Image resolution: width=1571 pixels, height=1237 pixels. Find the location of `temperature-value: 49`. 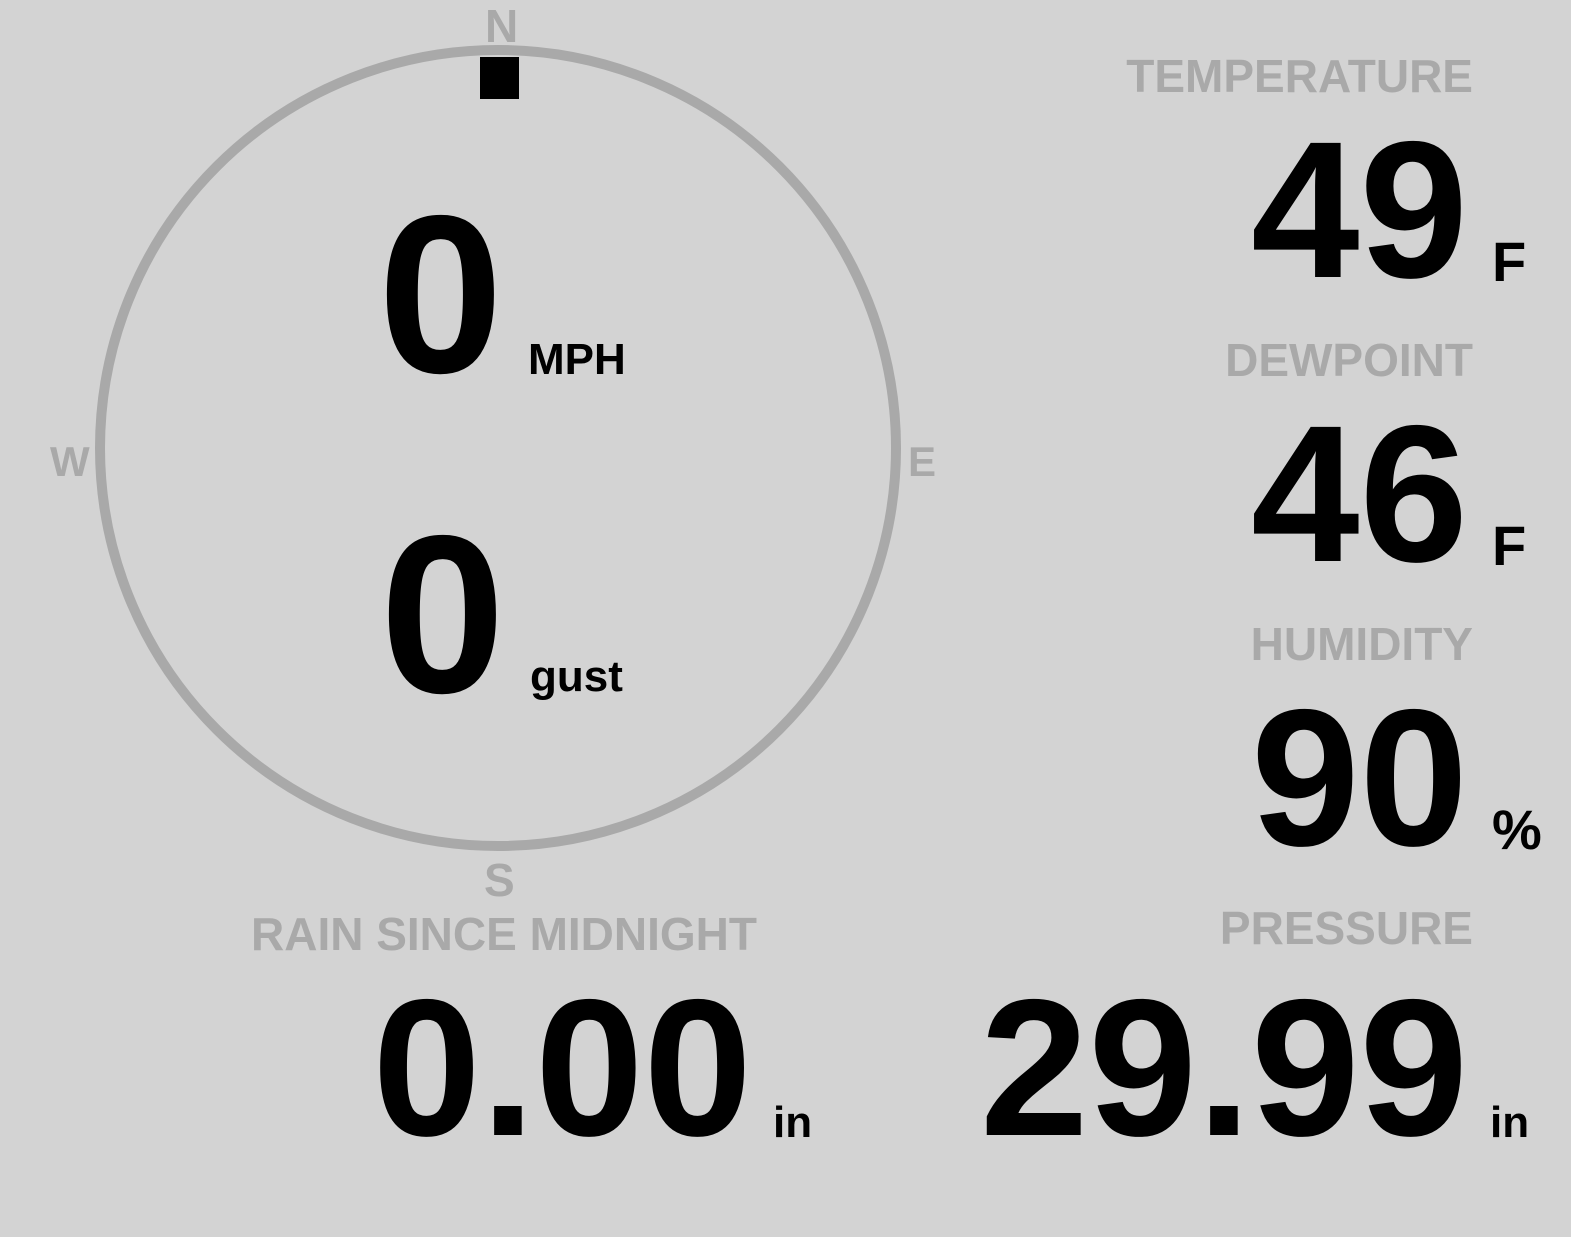

temperature-value: 49 is located at coordinates (1359, 210).